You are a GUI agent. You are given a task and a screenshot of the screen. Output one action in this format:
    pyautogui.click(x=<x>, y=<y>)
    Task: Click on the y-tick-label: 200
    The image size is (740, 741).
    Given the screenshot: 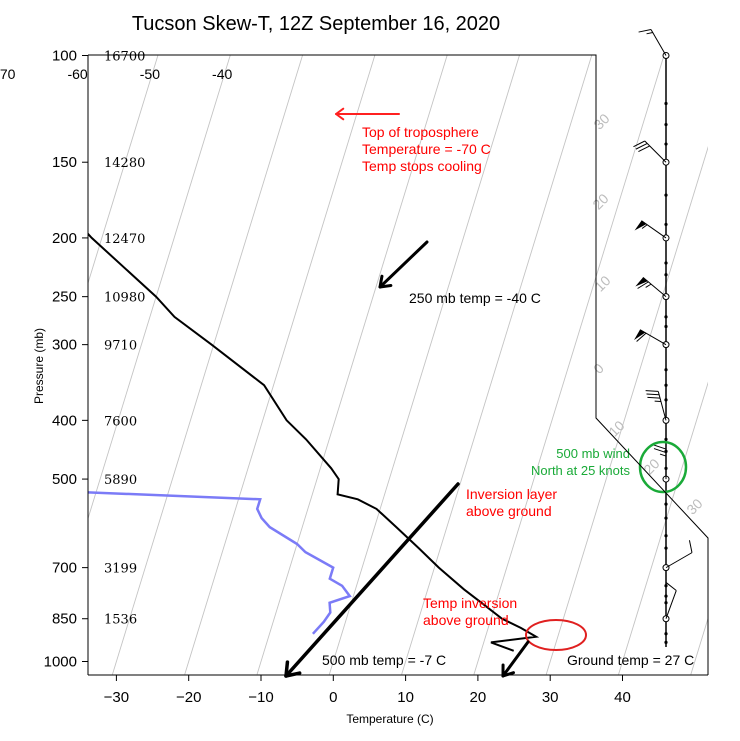 What is the action you would take?
    pyautogui.click(x=64, y=238)
    